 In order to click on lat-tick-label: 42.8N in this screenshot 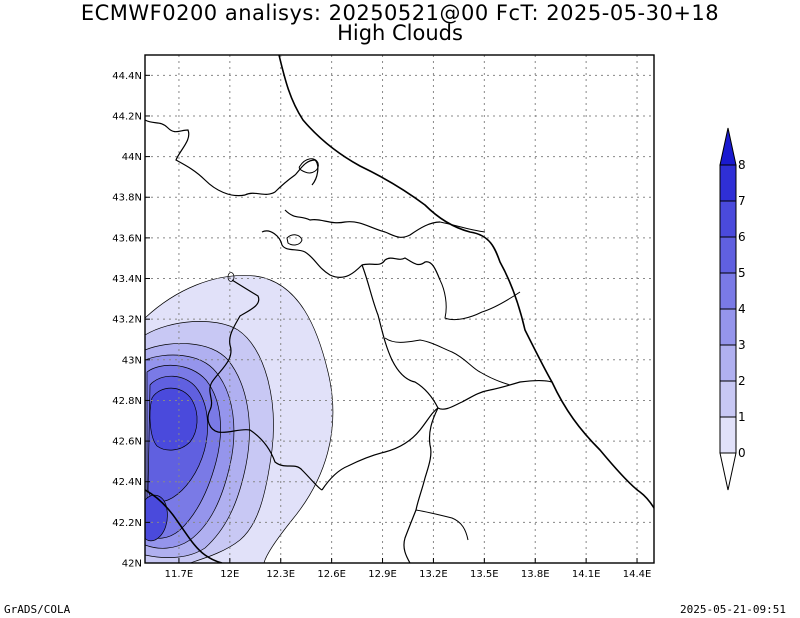, I will do `click(127, 401)`.